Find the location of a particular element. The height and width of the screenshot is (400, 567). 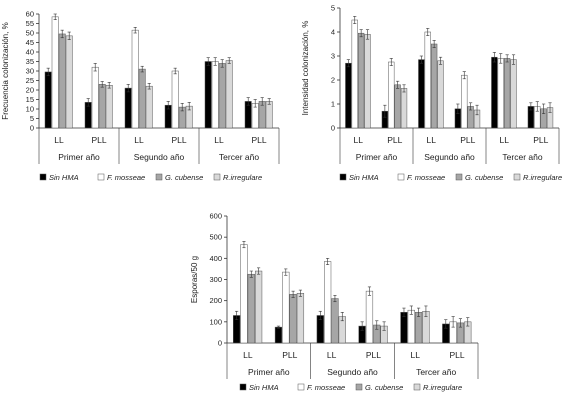

y-tick-label: 30 is located at coordinates (30, 71).